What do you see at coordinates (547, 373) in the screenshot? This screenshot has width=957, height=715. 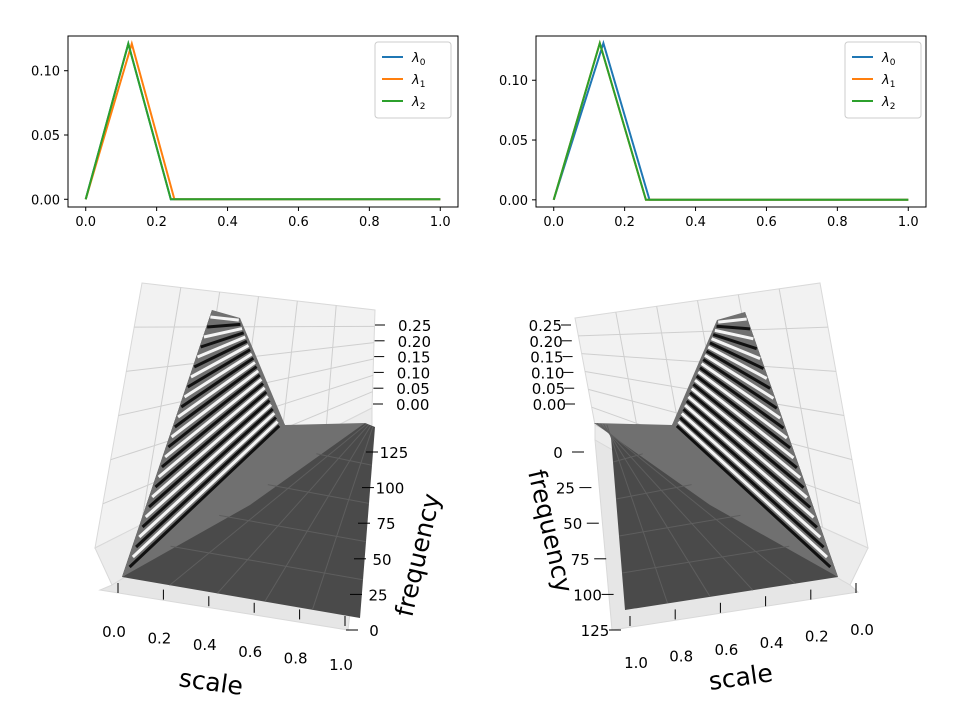 I see `z-tick-label: 0.10` at bounding box center [547, 373].